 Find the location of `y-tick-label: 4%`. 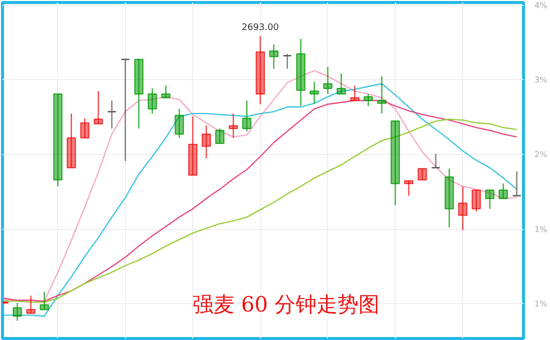

y-tick-label: 4% is located at coordinates (541, 5).